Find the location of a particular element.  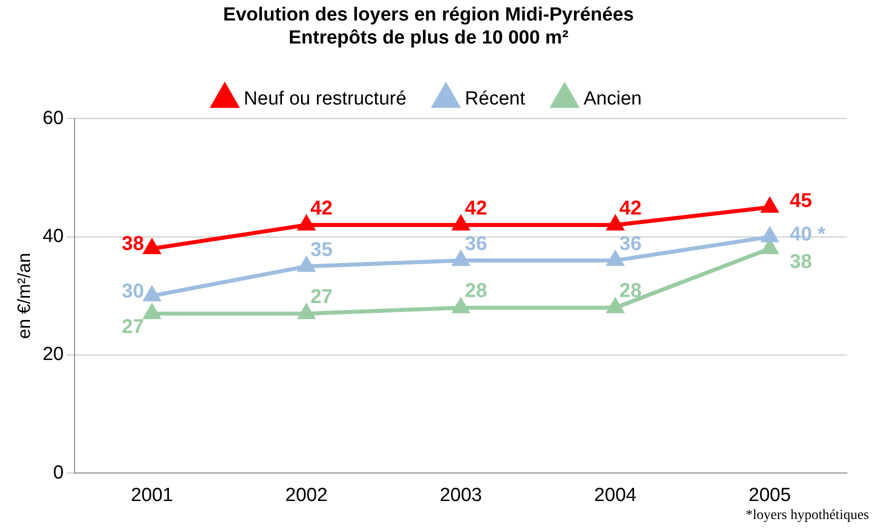

y-tick-label: 40 is located at coordinates (53, 237).